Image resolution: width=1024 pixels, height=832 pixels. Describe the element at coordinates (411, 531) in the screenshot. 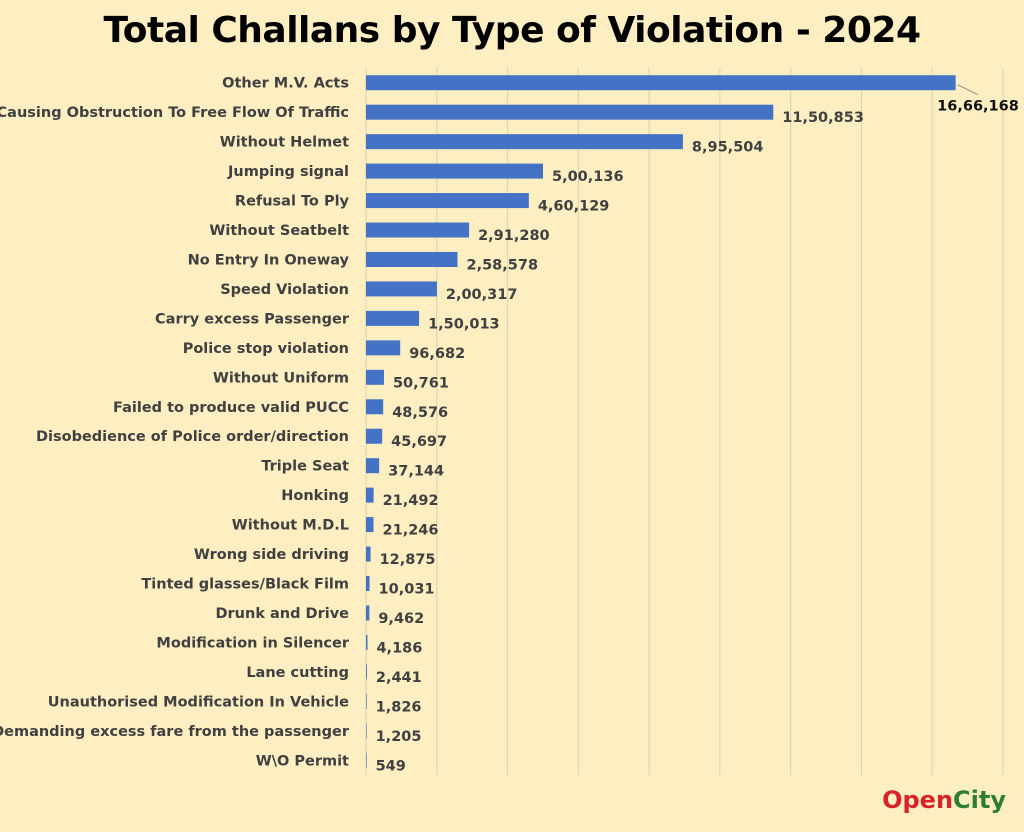

I see `value-label: 21,246` at that location.